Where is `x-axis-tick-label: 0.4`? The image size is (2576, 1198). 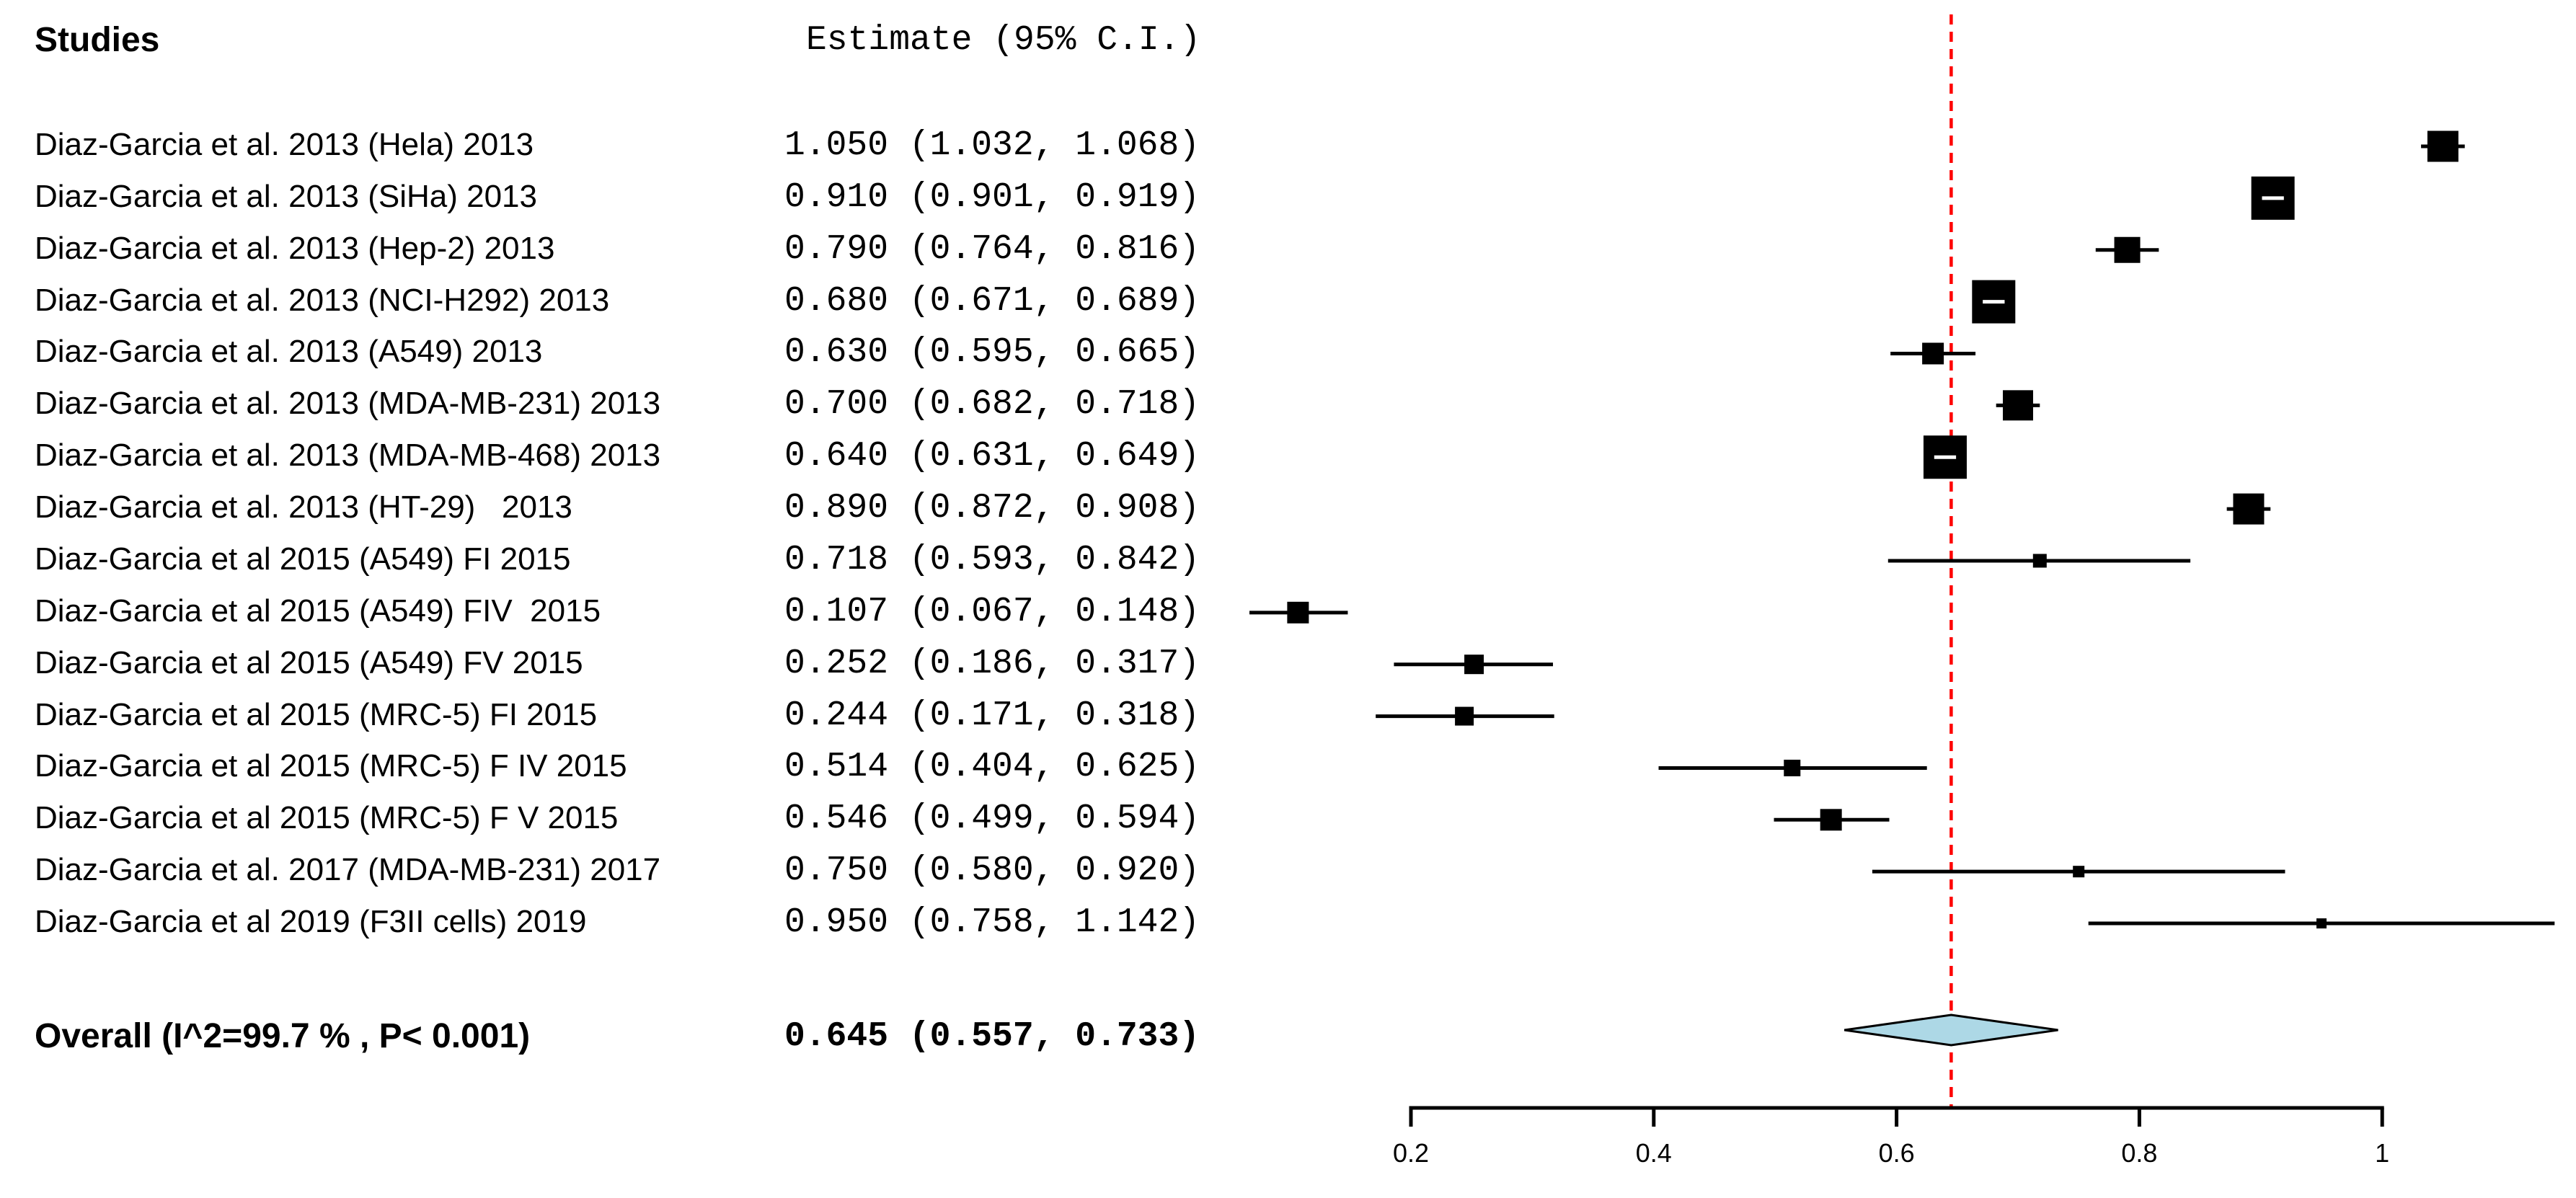 x-axis-tick-label: 0.4 is located at coordinates (1654, 1153).